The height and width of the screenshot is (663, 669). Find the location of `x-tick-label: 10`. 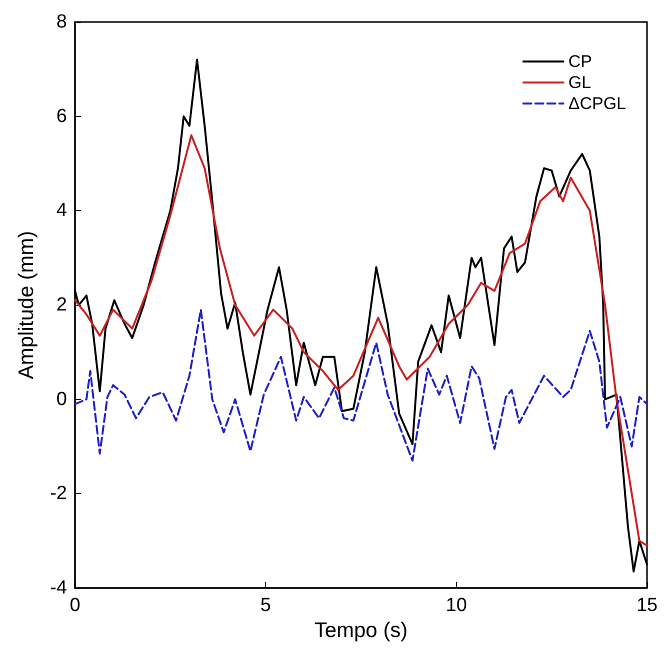

x-tick-label: 10 is located at coordinates (456, 605).